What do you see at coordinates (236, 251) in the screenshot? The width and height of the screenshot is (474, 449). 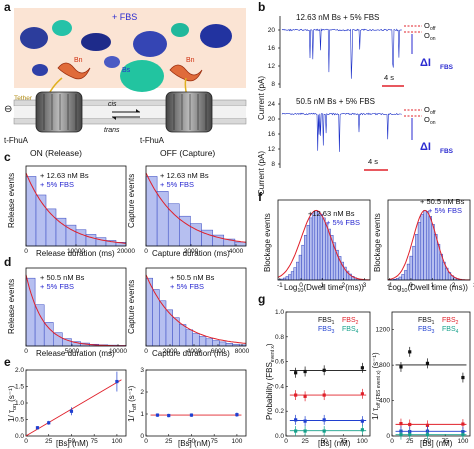 I see `c-right-xtick: 4000` at bounding box center [236, 251].